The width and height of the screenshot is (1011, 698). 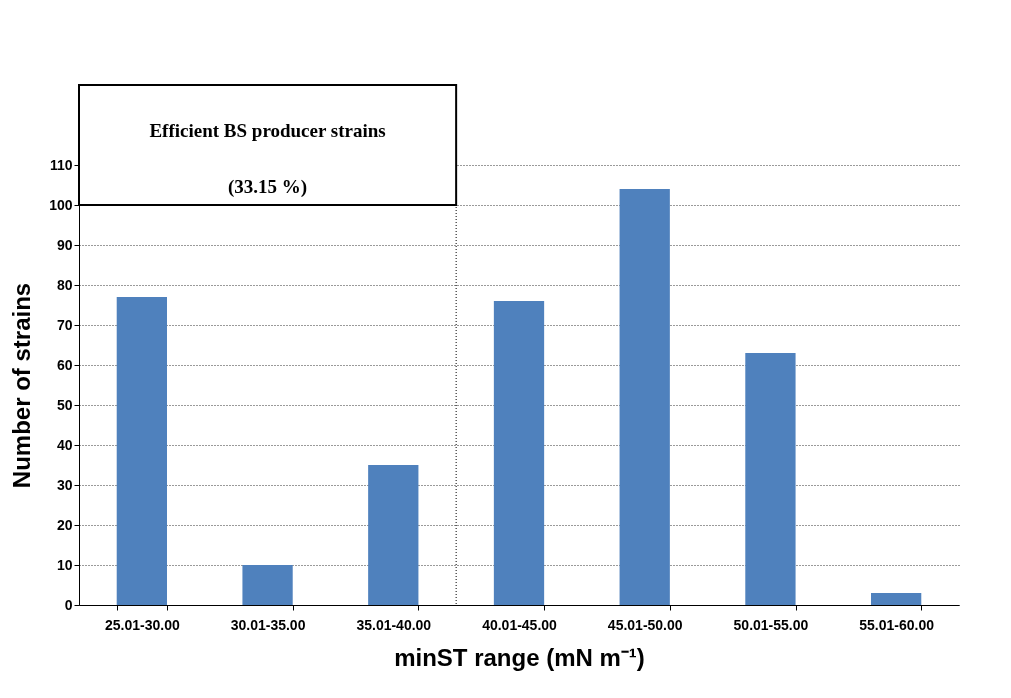 What do you see at coordinates (22, 385) in the screenshot?
I see `y-axis-title: Number of strains` at bounding box center [22, 385].